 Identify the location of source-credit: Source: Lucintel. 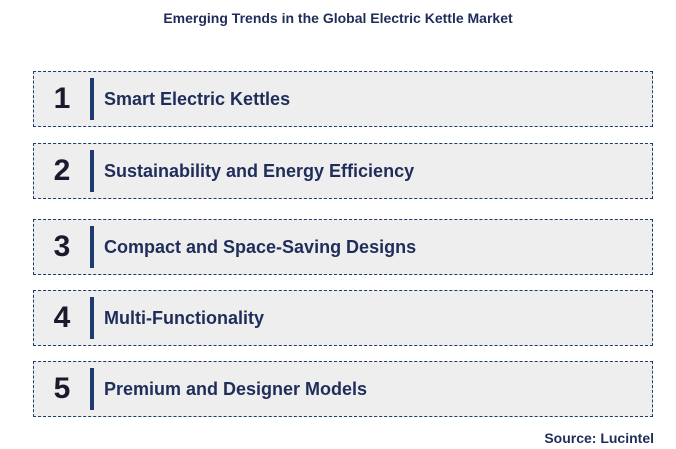
(599, 438).